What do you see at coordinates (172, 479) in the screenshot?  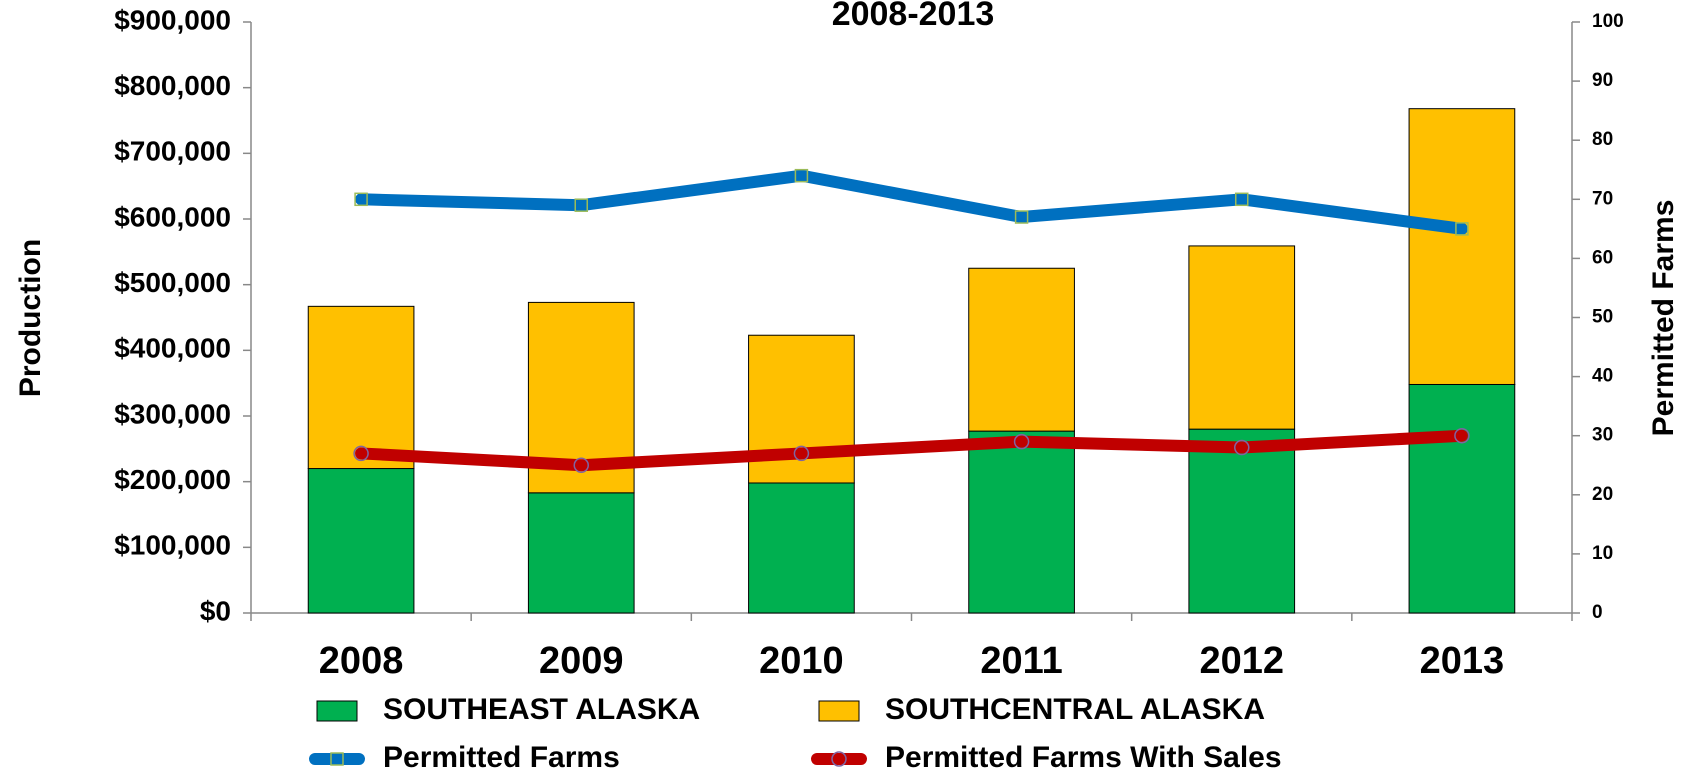 I see `y-tick-label: $200,000` at bounding box center [172, 479].